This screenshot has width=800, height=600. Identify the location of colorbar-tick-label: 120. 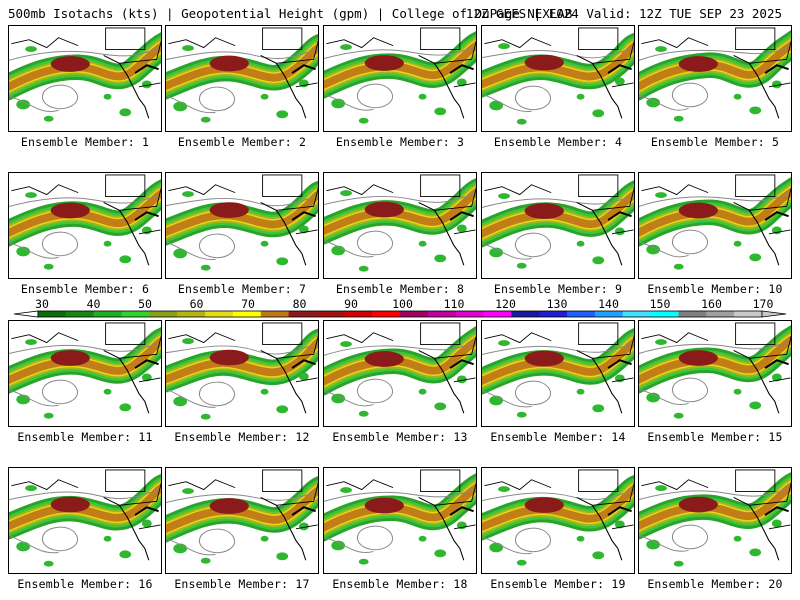
(505, 304).